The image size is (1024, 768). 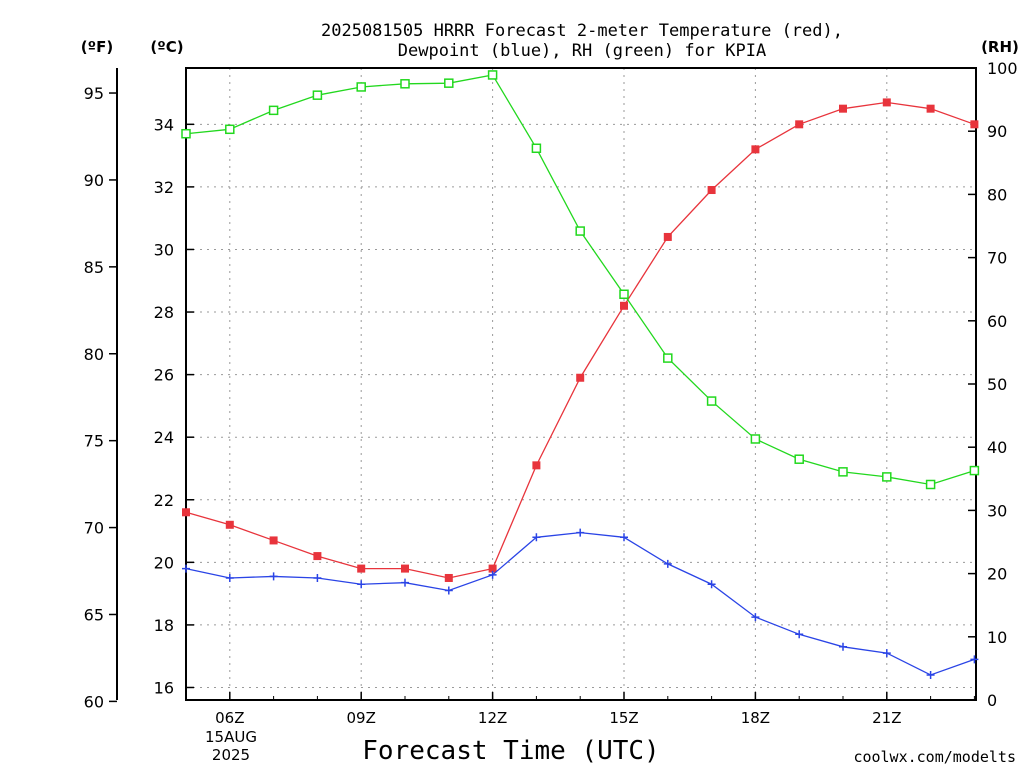 What do you see at coordinates (164, 562) in the screenshot?
I see `celsius-tick-label: 20` at bounding box center [164, 562].